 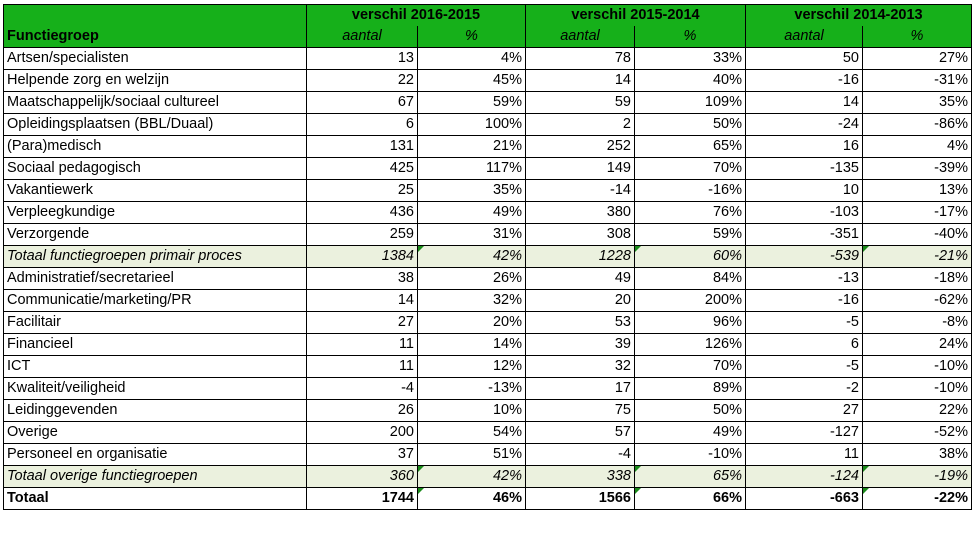 I want to click on percentage-cell: 60%, so click(x=690, y=256).